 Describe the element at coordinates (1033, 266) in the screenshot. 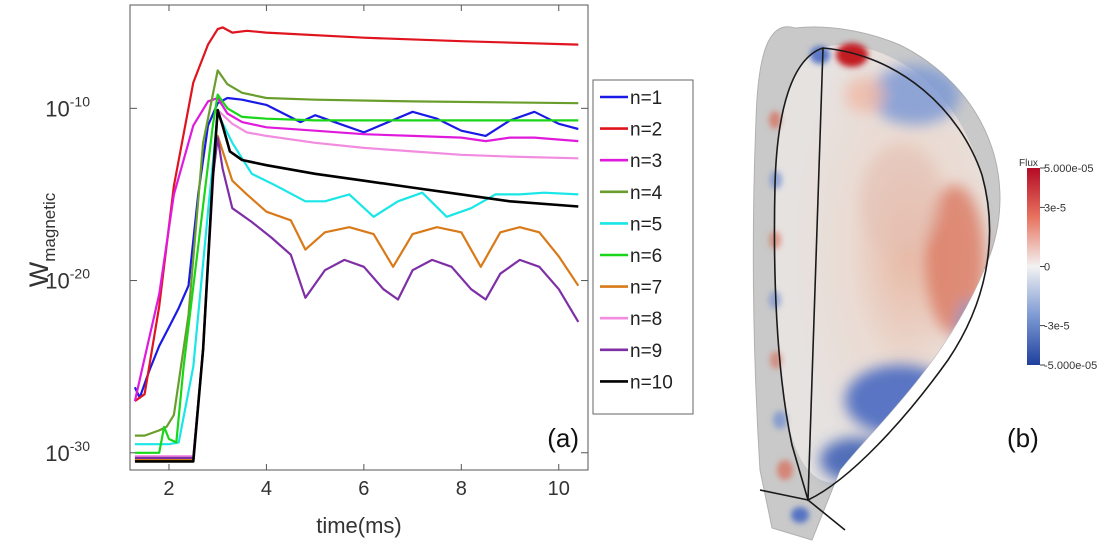

I see `colorbar-gradient` at that location.